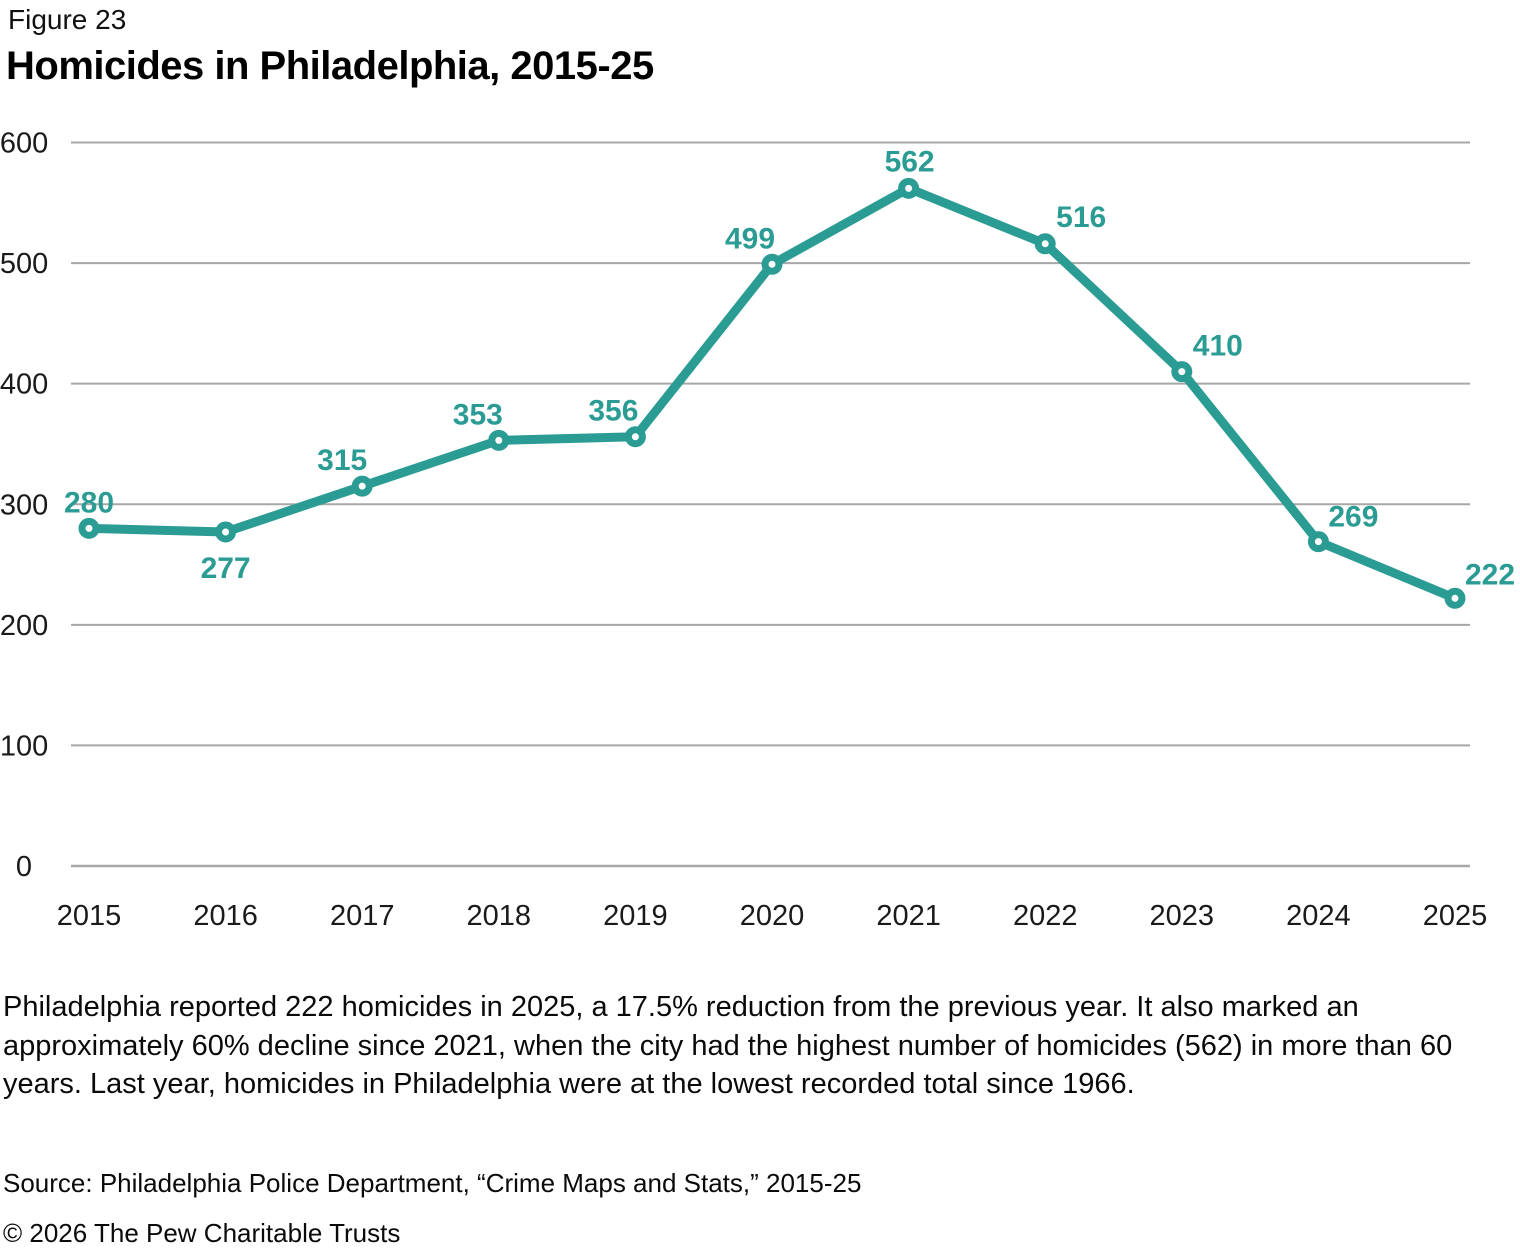  I want to click on x-tick-label: 2017, so click(362, 916).